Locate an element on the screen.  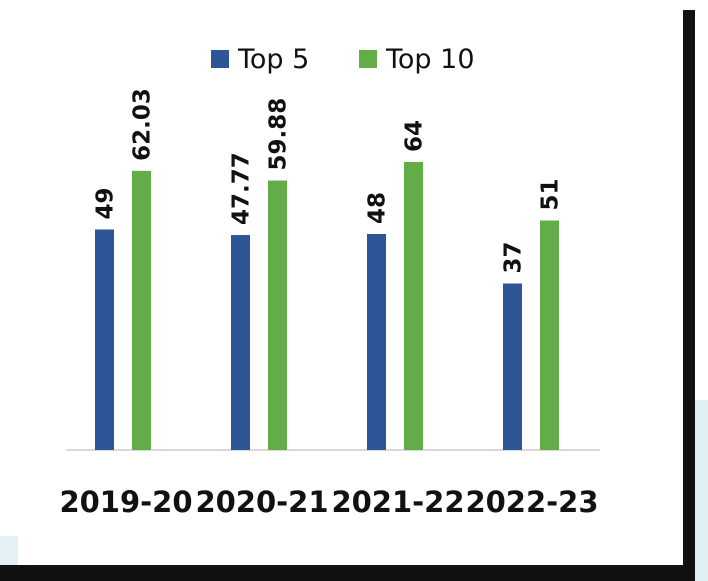
data-label-top10-2022-23: 51 is located at coordinates (551, 194).